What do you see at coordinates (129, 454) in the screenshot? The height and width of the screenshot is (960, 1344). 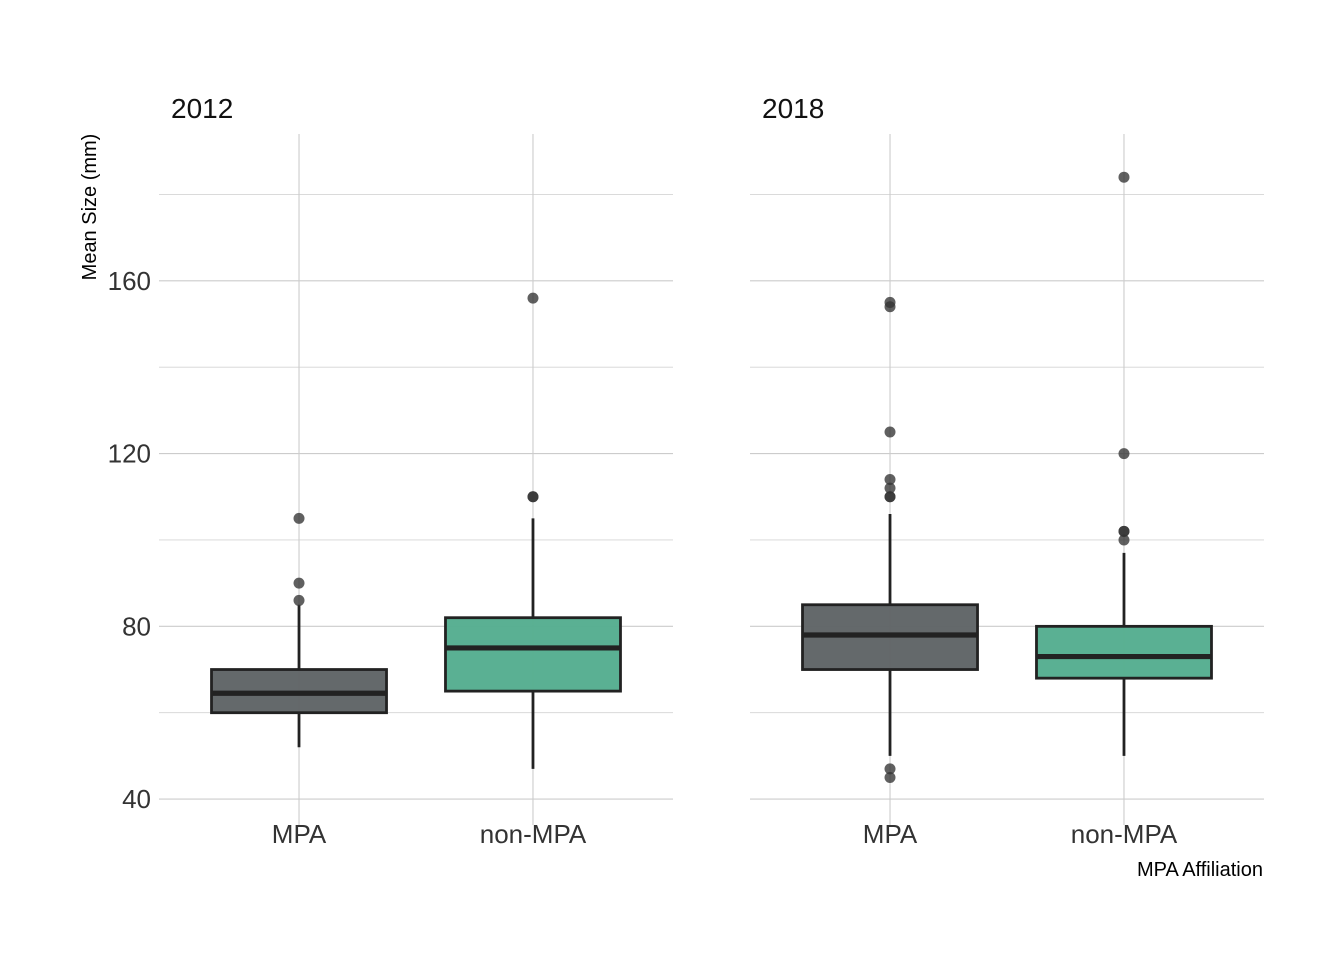 I see `y-tick-label: 120` at bounding box center [129, 454].